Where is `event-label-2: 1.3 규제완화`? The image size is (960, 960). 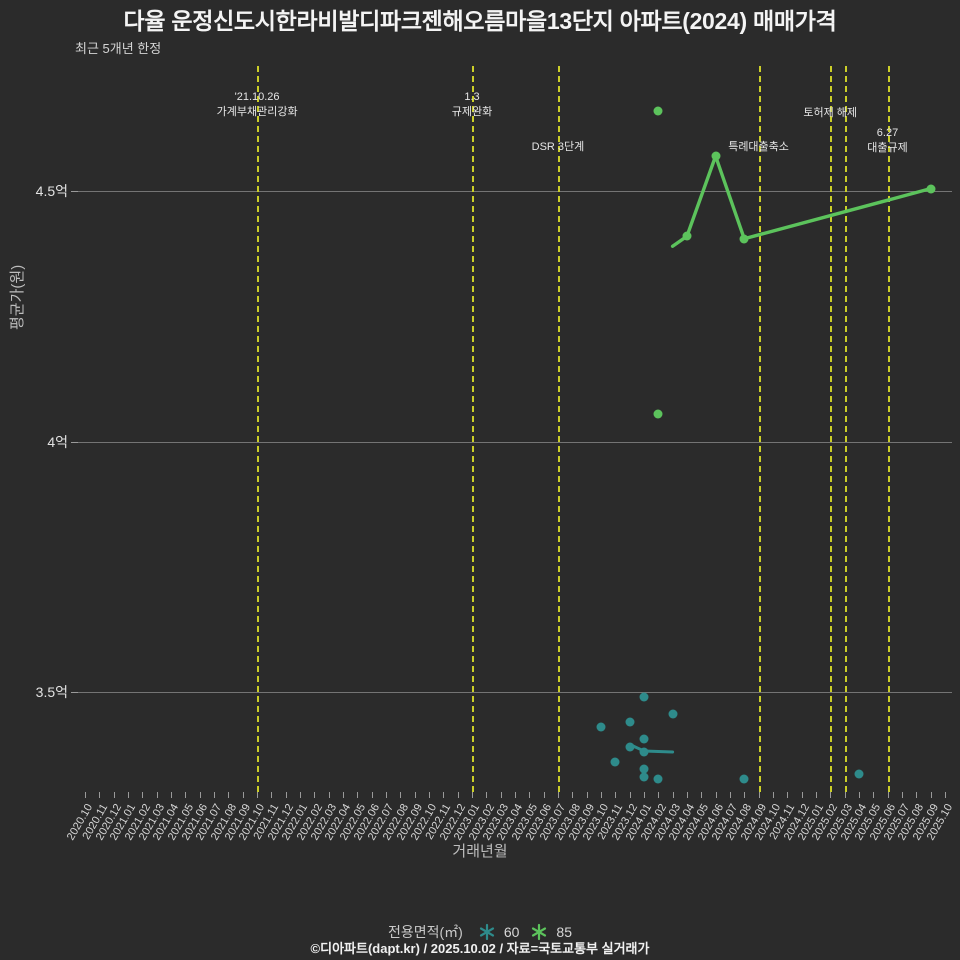
event-label-2: 1.3 규제완화 is located at coordinates (472, 105).